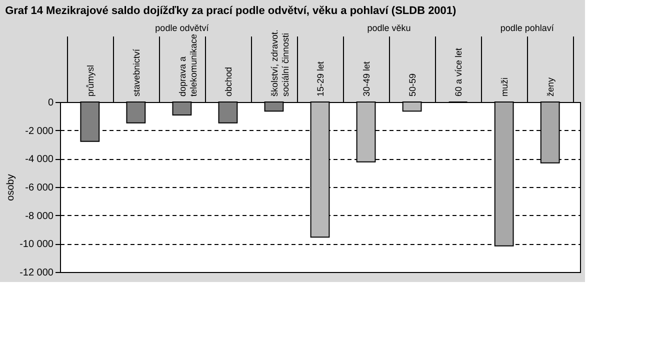 This screenshot has width=664, height=363. Describe the element at coordinates (182, 28) in the screenshot. I see `text: podle odvětví` at that location.